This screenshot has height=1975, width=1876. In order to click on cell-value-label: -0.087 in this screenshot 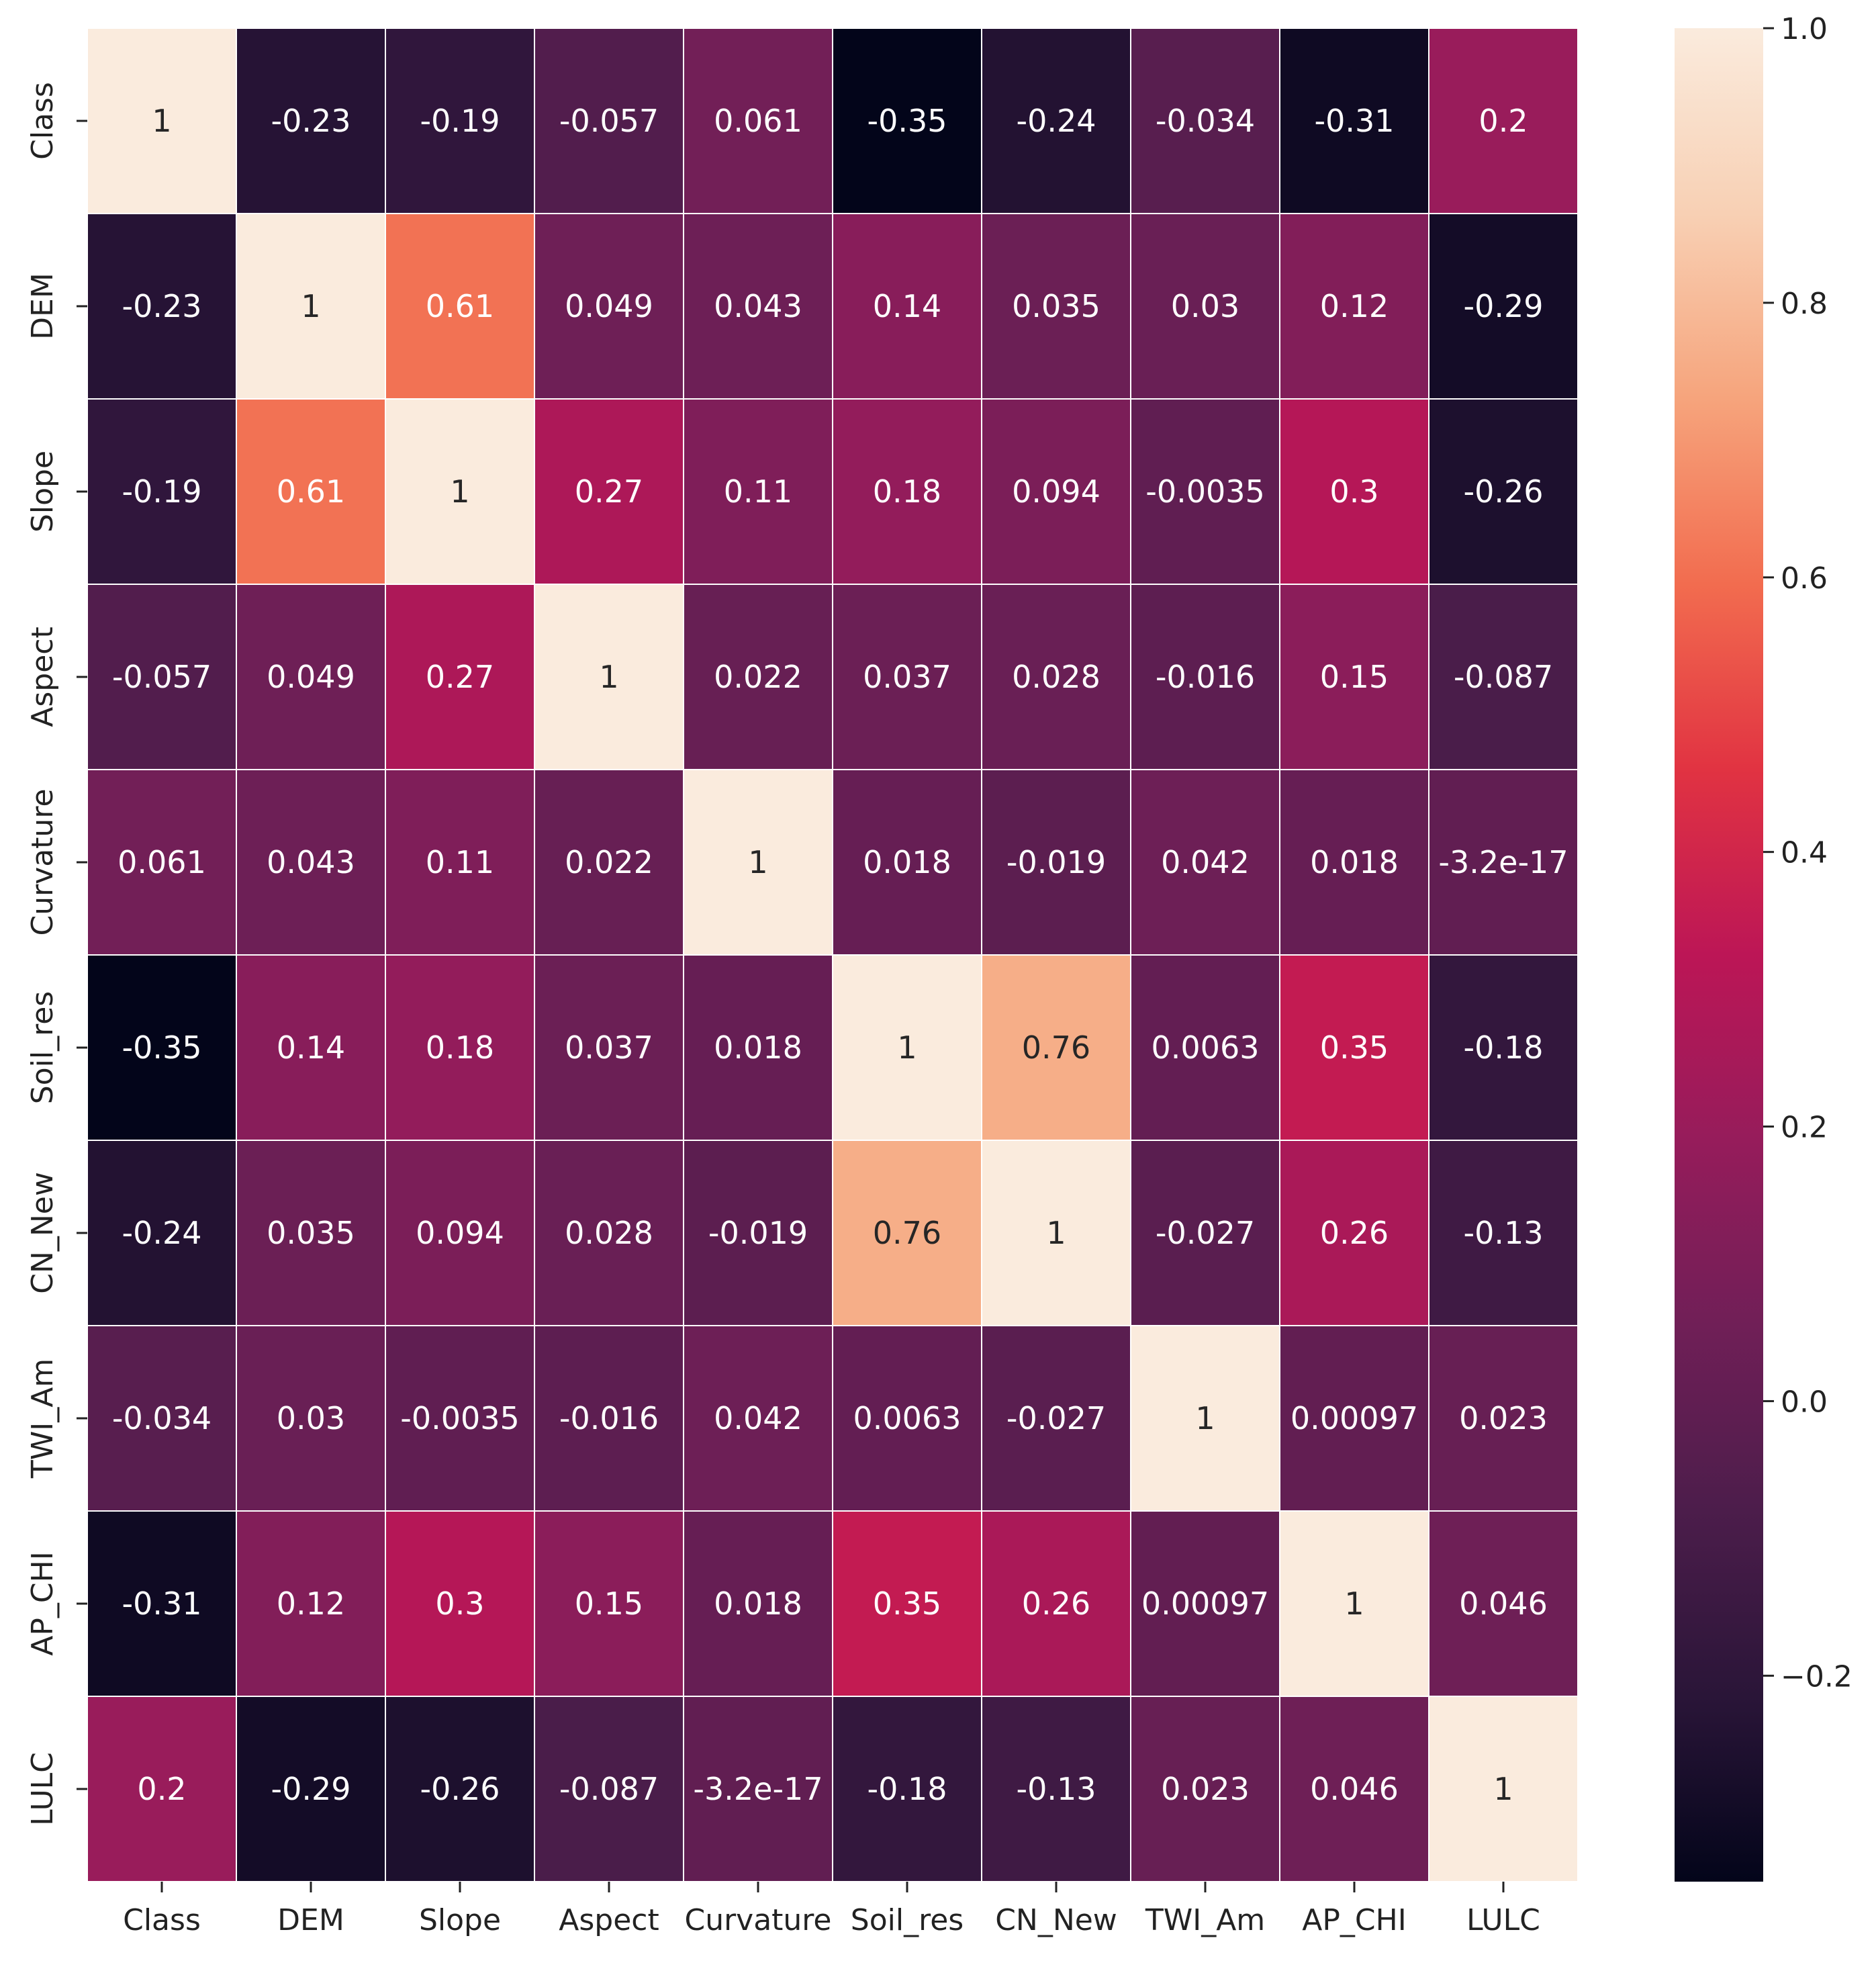, I will do `click(609, 1789)`.